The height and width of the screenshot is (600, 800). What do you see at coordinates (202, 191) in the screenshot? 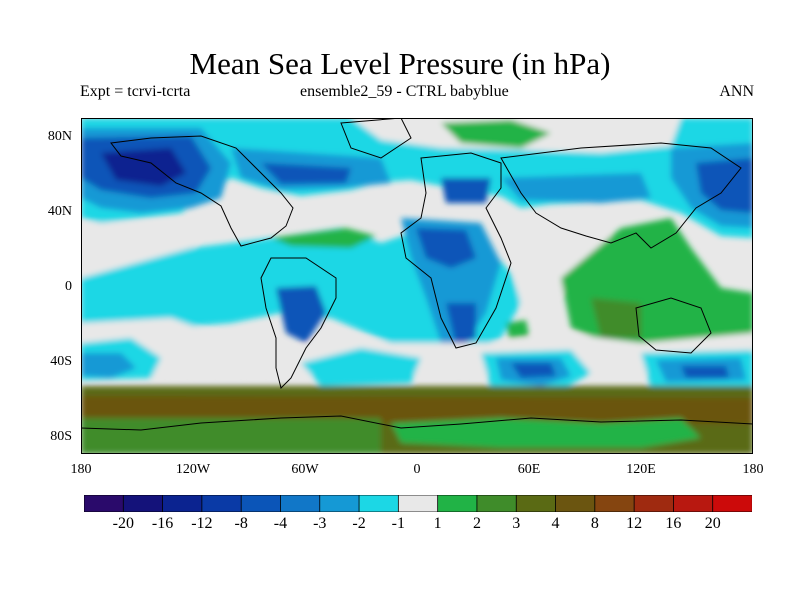
I see `north-america-coast` at bounding box center [202, 191].